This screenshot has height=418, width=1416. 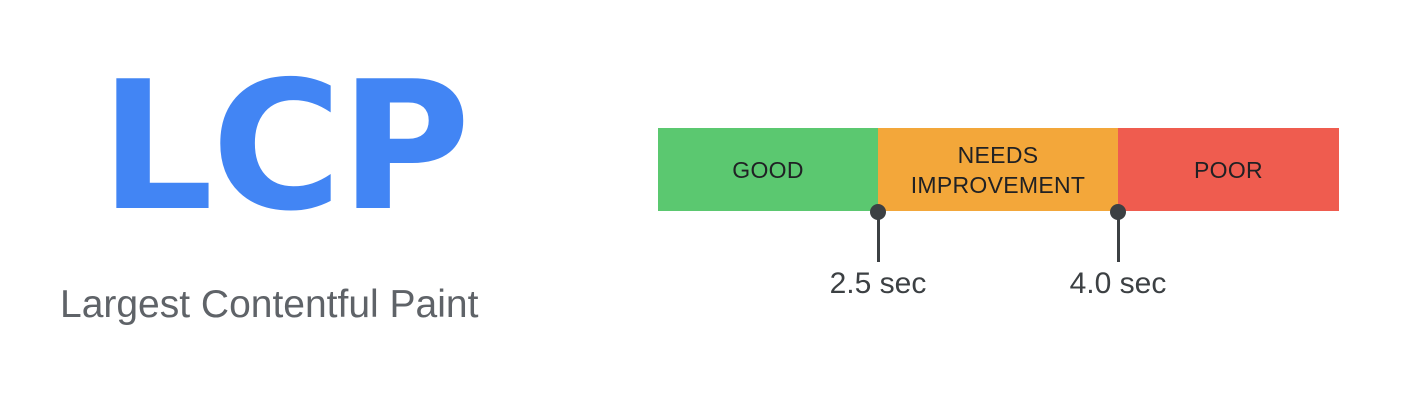 I want to click on segment-needs-improvement-label: NEEDS IMPROVEMENT, so click(x=998, y=169).